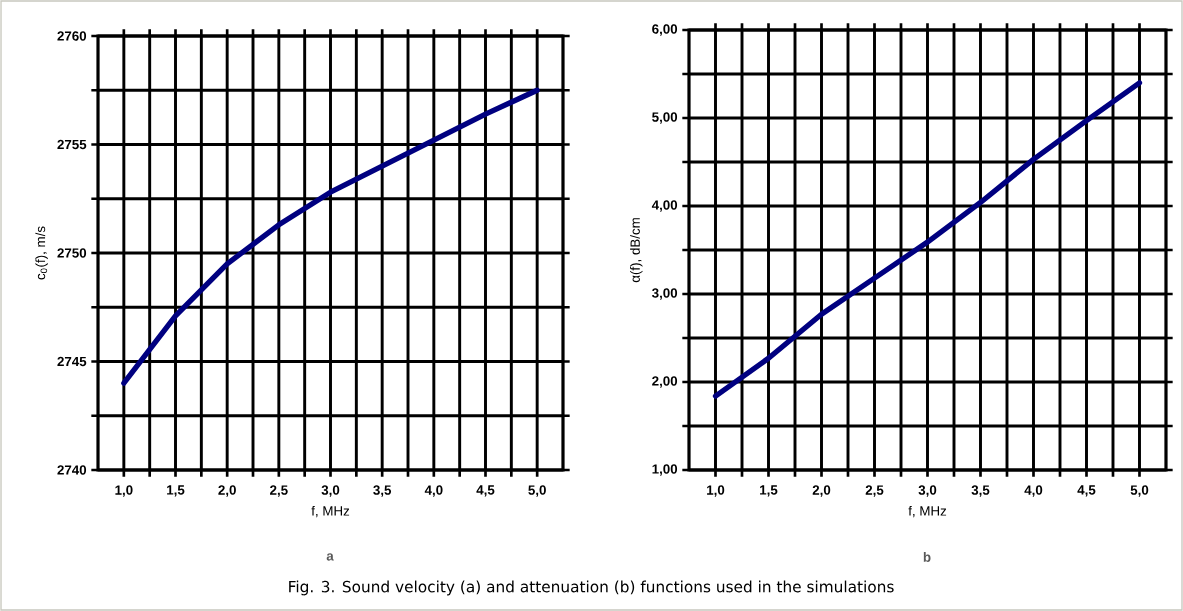 This screenshot has width=1183, height=611. What do you see at coordinates (927, 557) in the screenshot?
I see `text: b` at bounding box center [927, 557].